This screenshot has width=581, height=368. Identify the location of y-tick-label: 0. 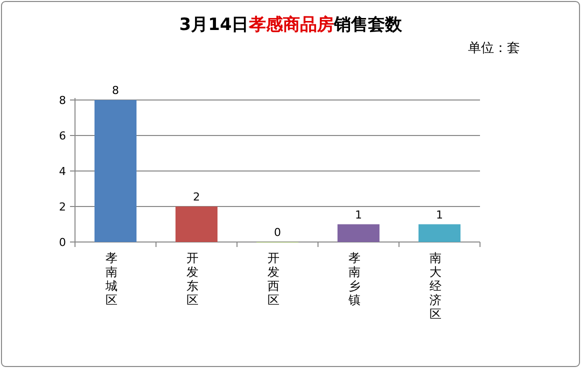
(62, 242).